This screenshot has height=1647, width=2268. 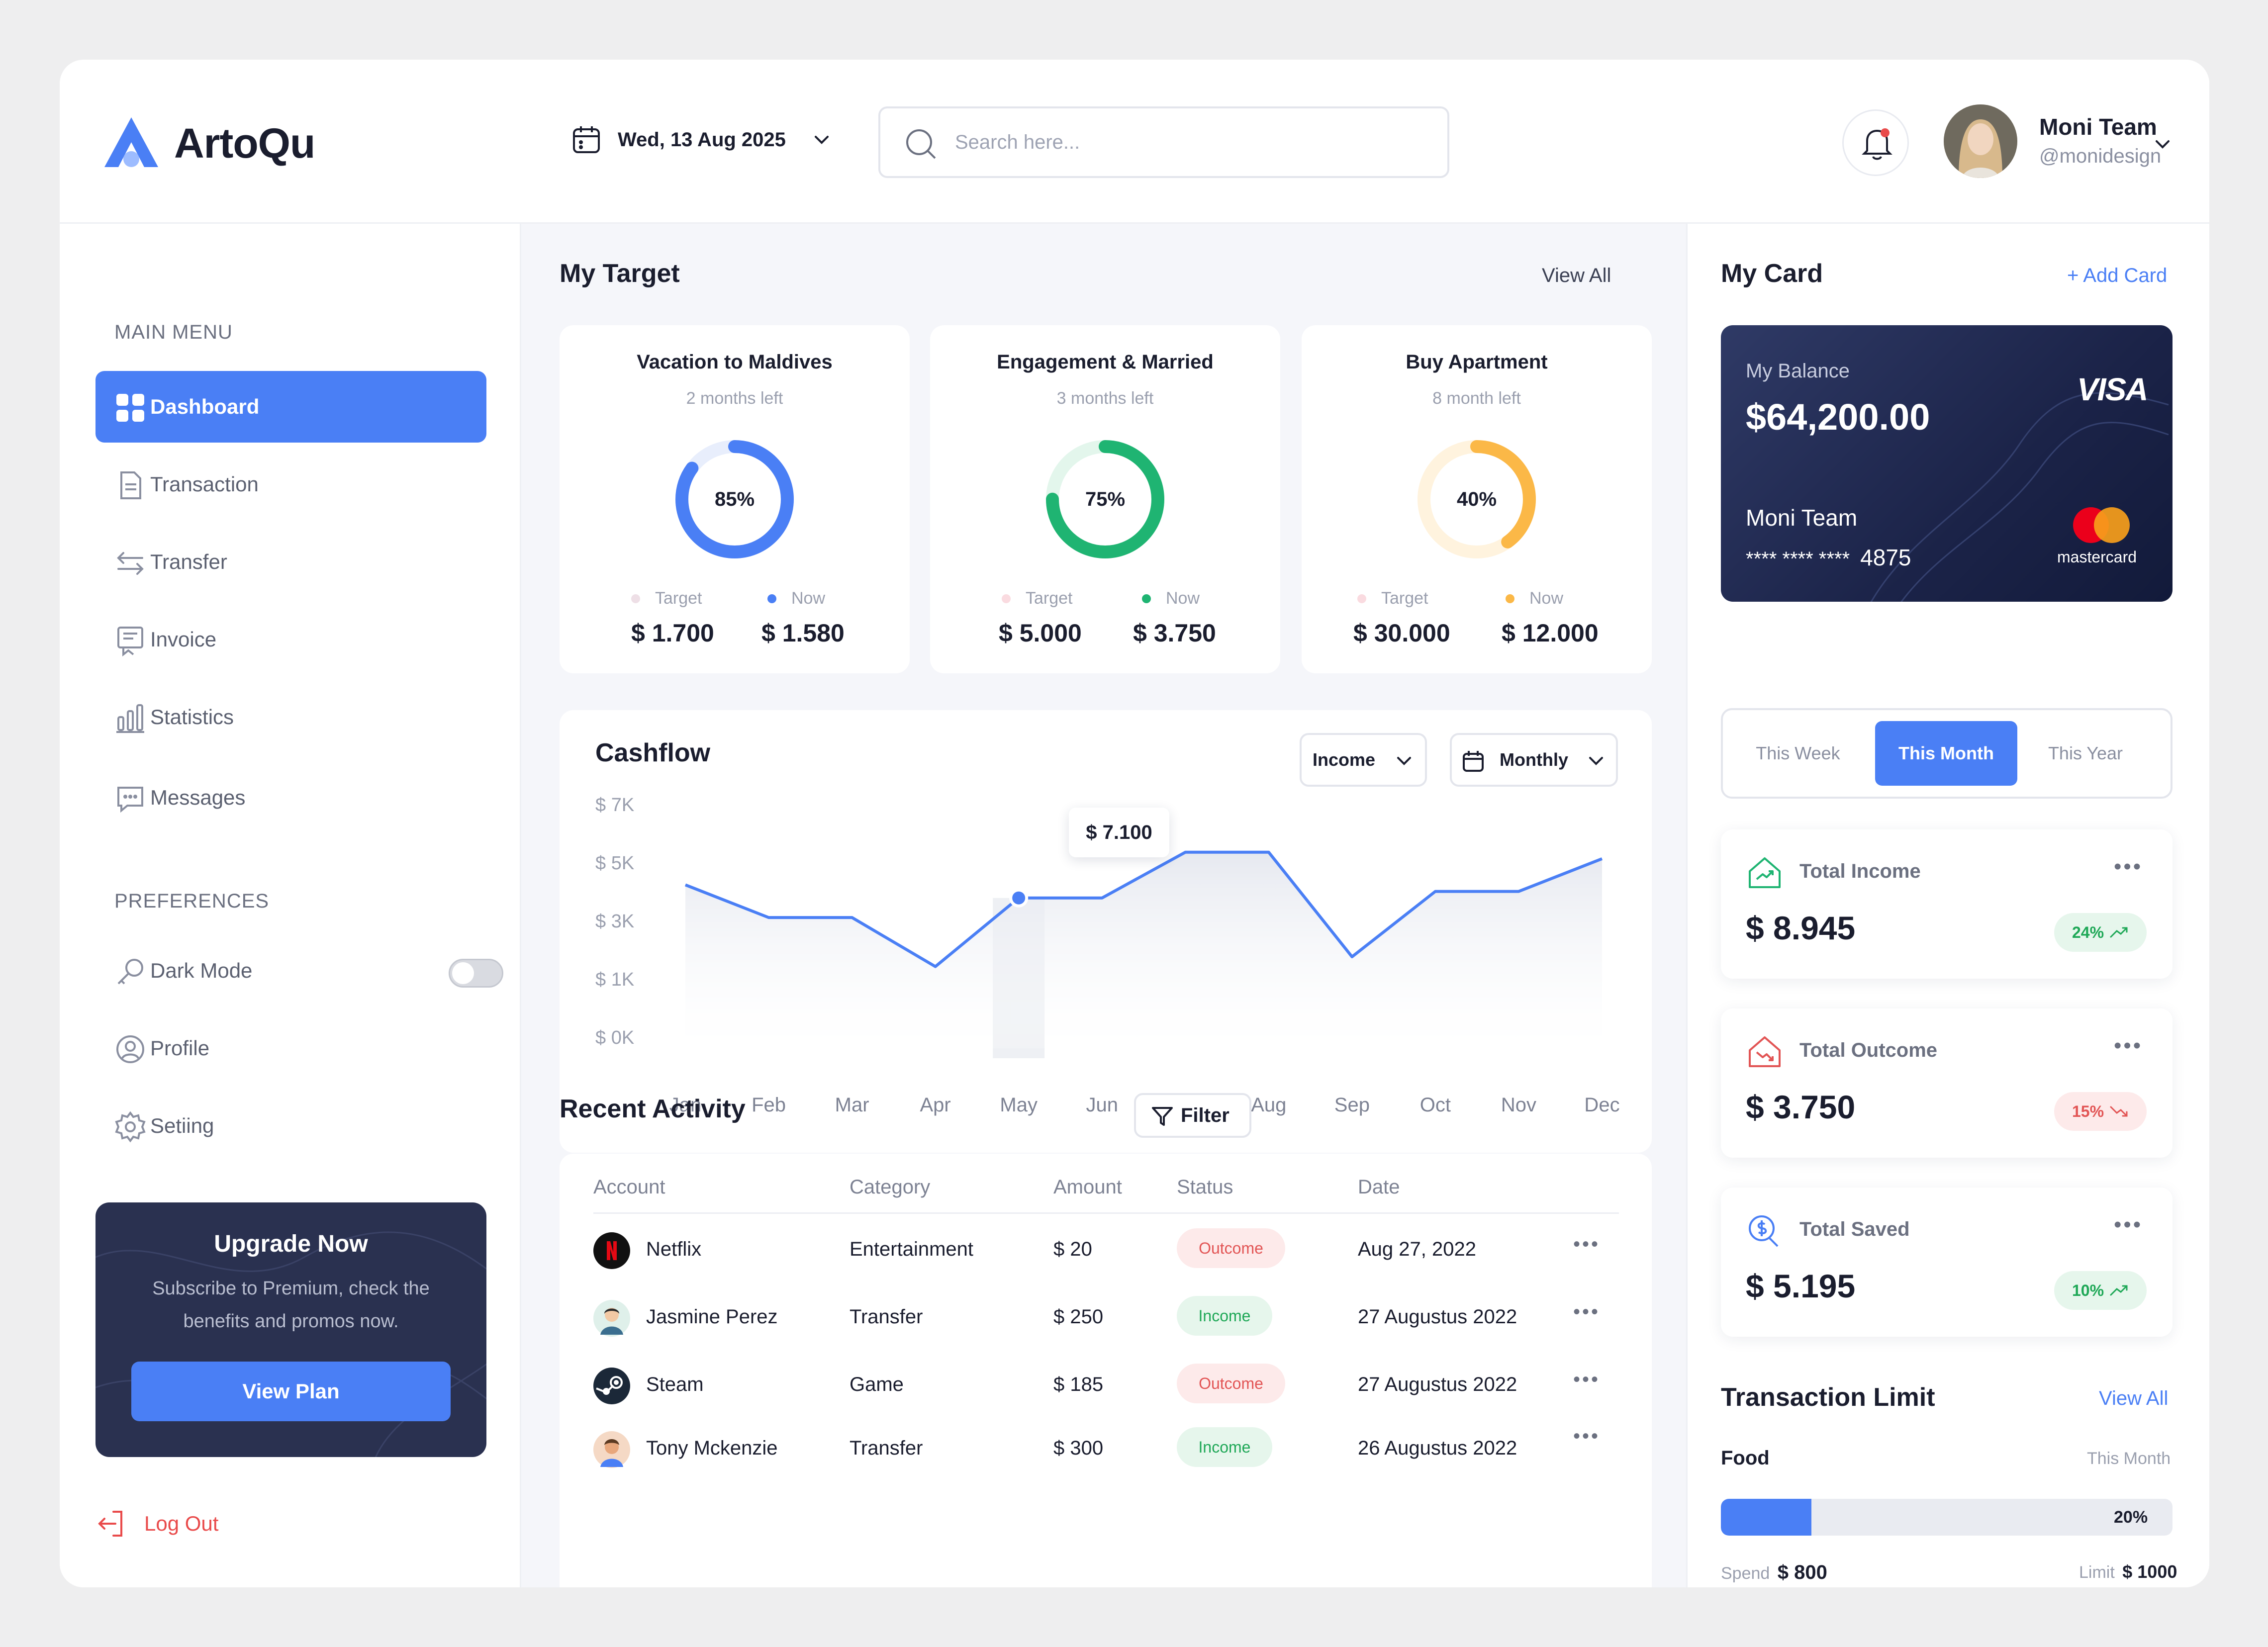 What do you see at coordinates (1772, 273) in the screenshot?
I see `my-card-title: My Card` at bounding box center [1772, 273].